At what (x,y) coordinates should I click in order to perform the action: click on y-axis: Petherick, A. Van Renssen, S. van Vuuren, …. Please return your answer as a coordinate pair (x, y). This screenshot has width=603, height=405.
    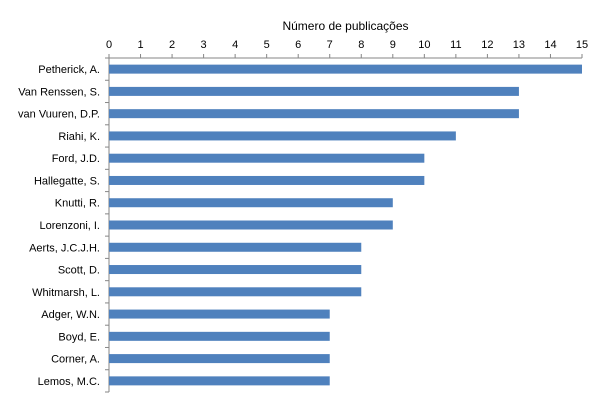
    Looking at the image, I should click on (64, 225).